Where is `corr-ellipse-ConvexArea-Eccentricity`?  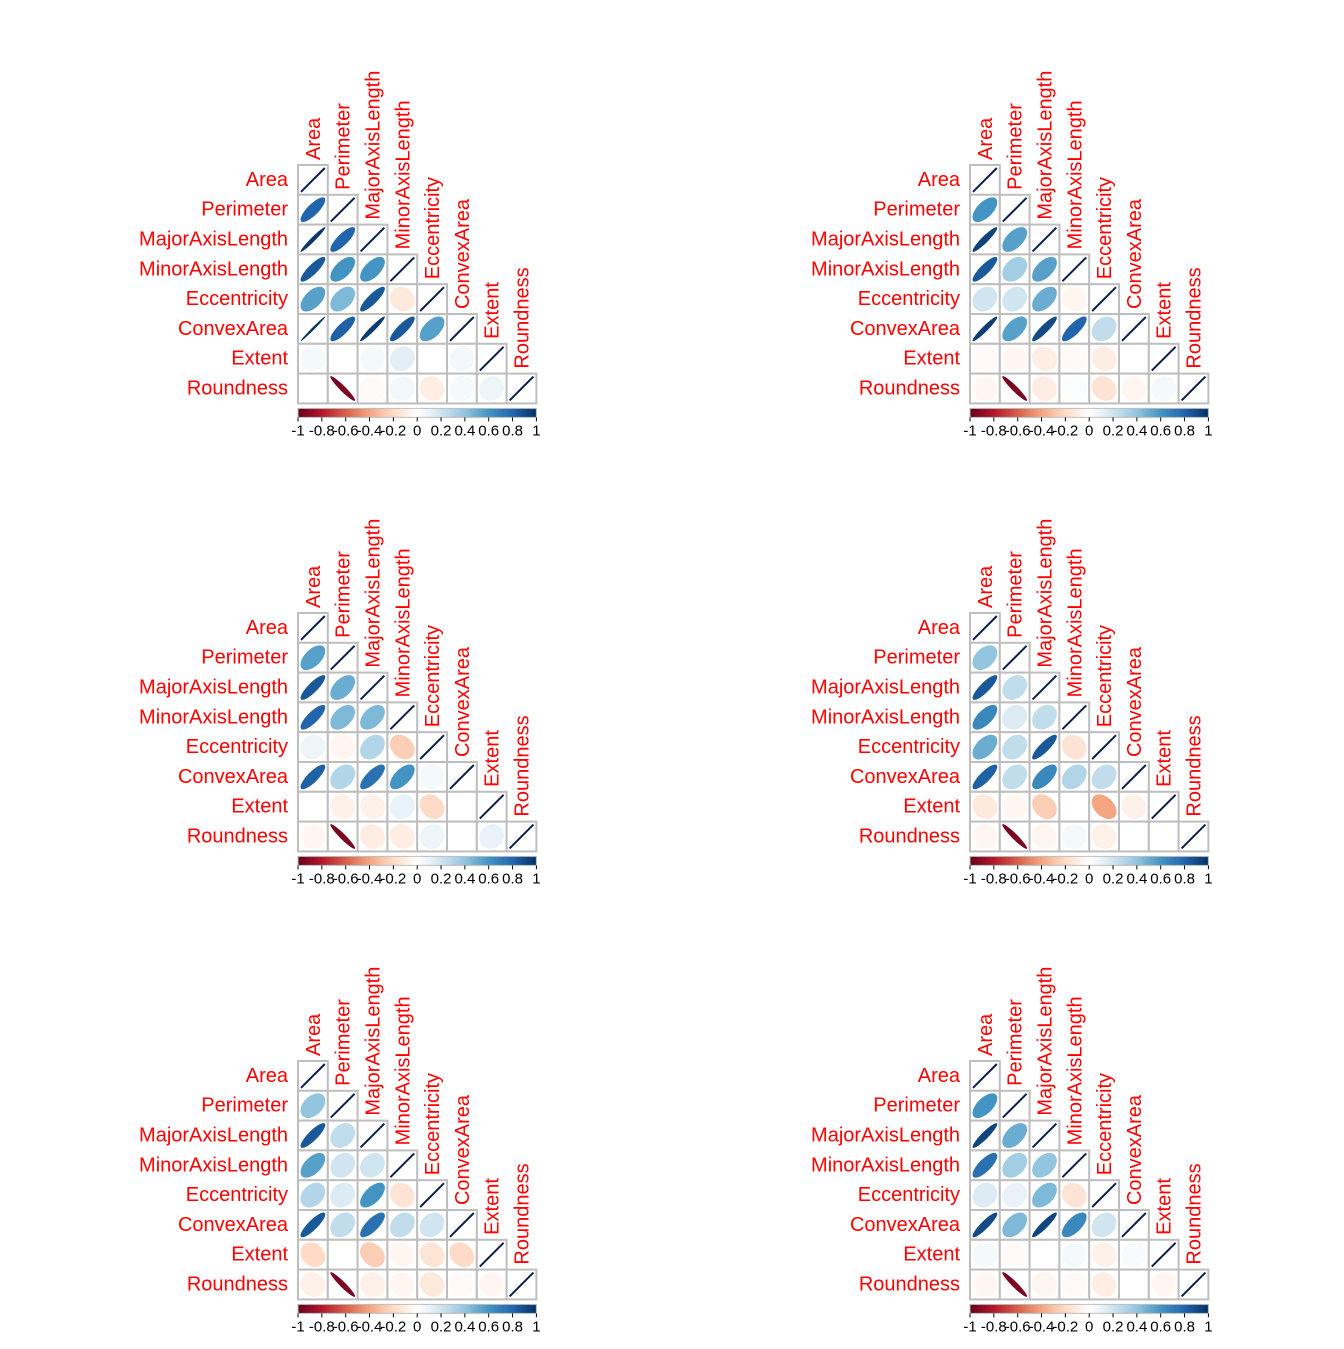 corr-ellipse-ConvexArea-Eccentricity is located at coordinates (432, 1225).